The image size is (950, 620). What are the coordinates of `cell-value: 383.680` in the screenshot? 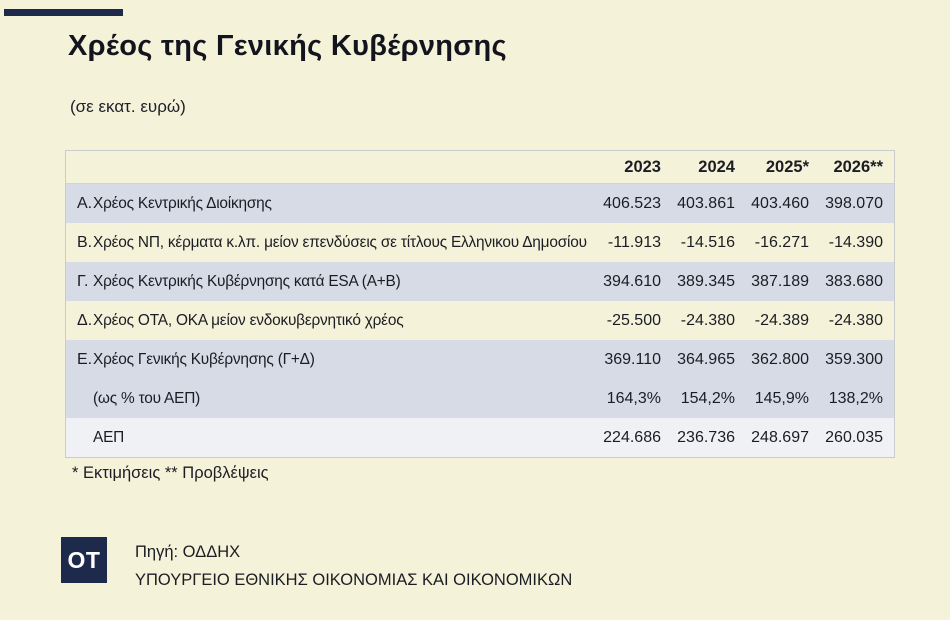 It's located at (854, 281).